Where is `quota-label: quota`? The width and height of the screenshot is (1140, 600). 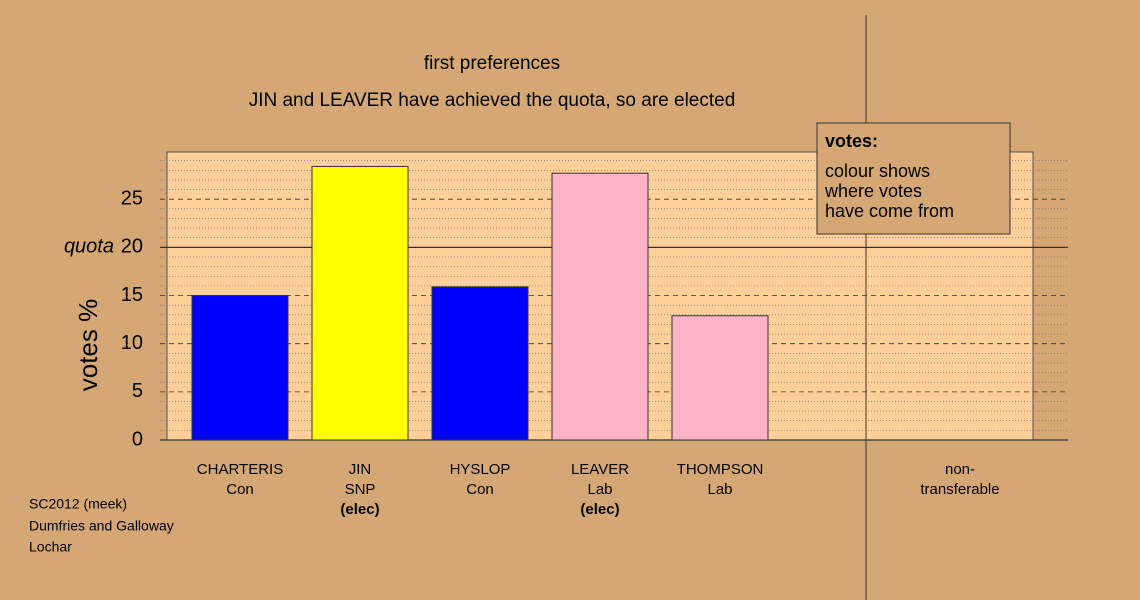 quota-label: quota is located at coordinates (89, 247).